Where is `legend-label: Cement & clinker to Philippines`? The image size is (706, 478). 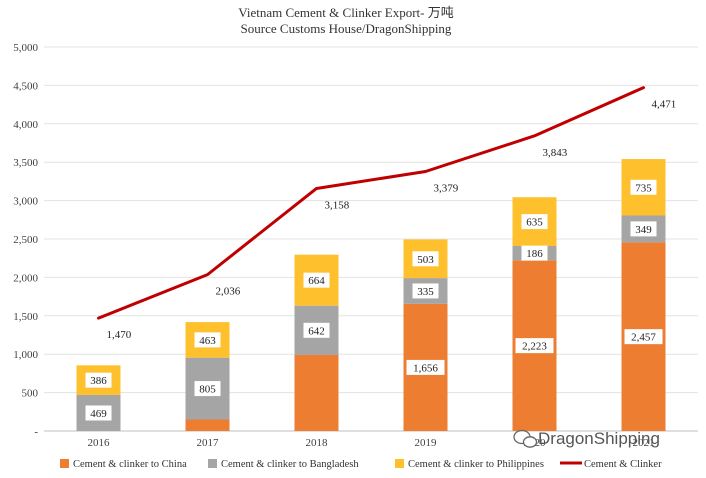 legend-label: Cement & clinker to Philippines is located at coordinates (476, 464).